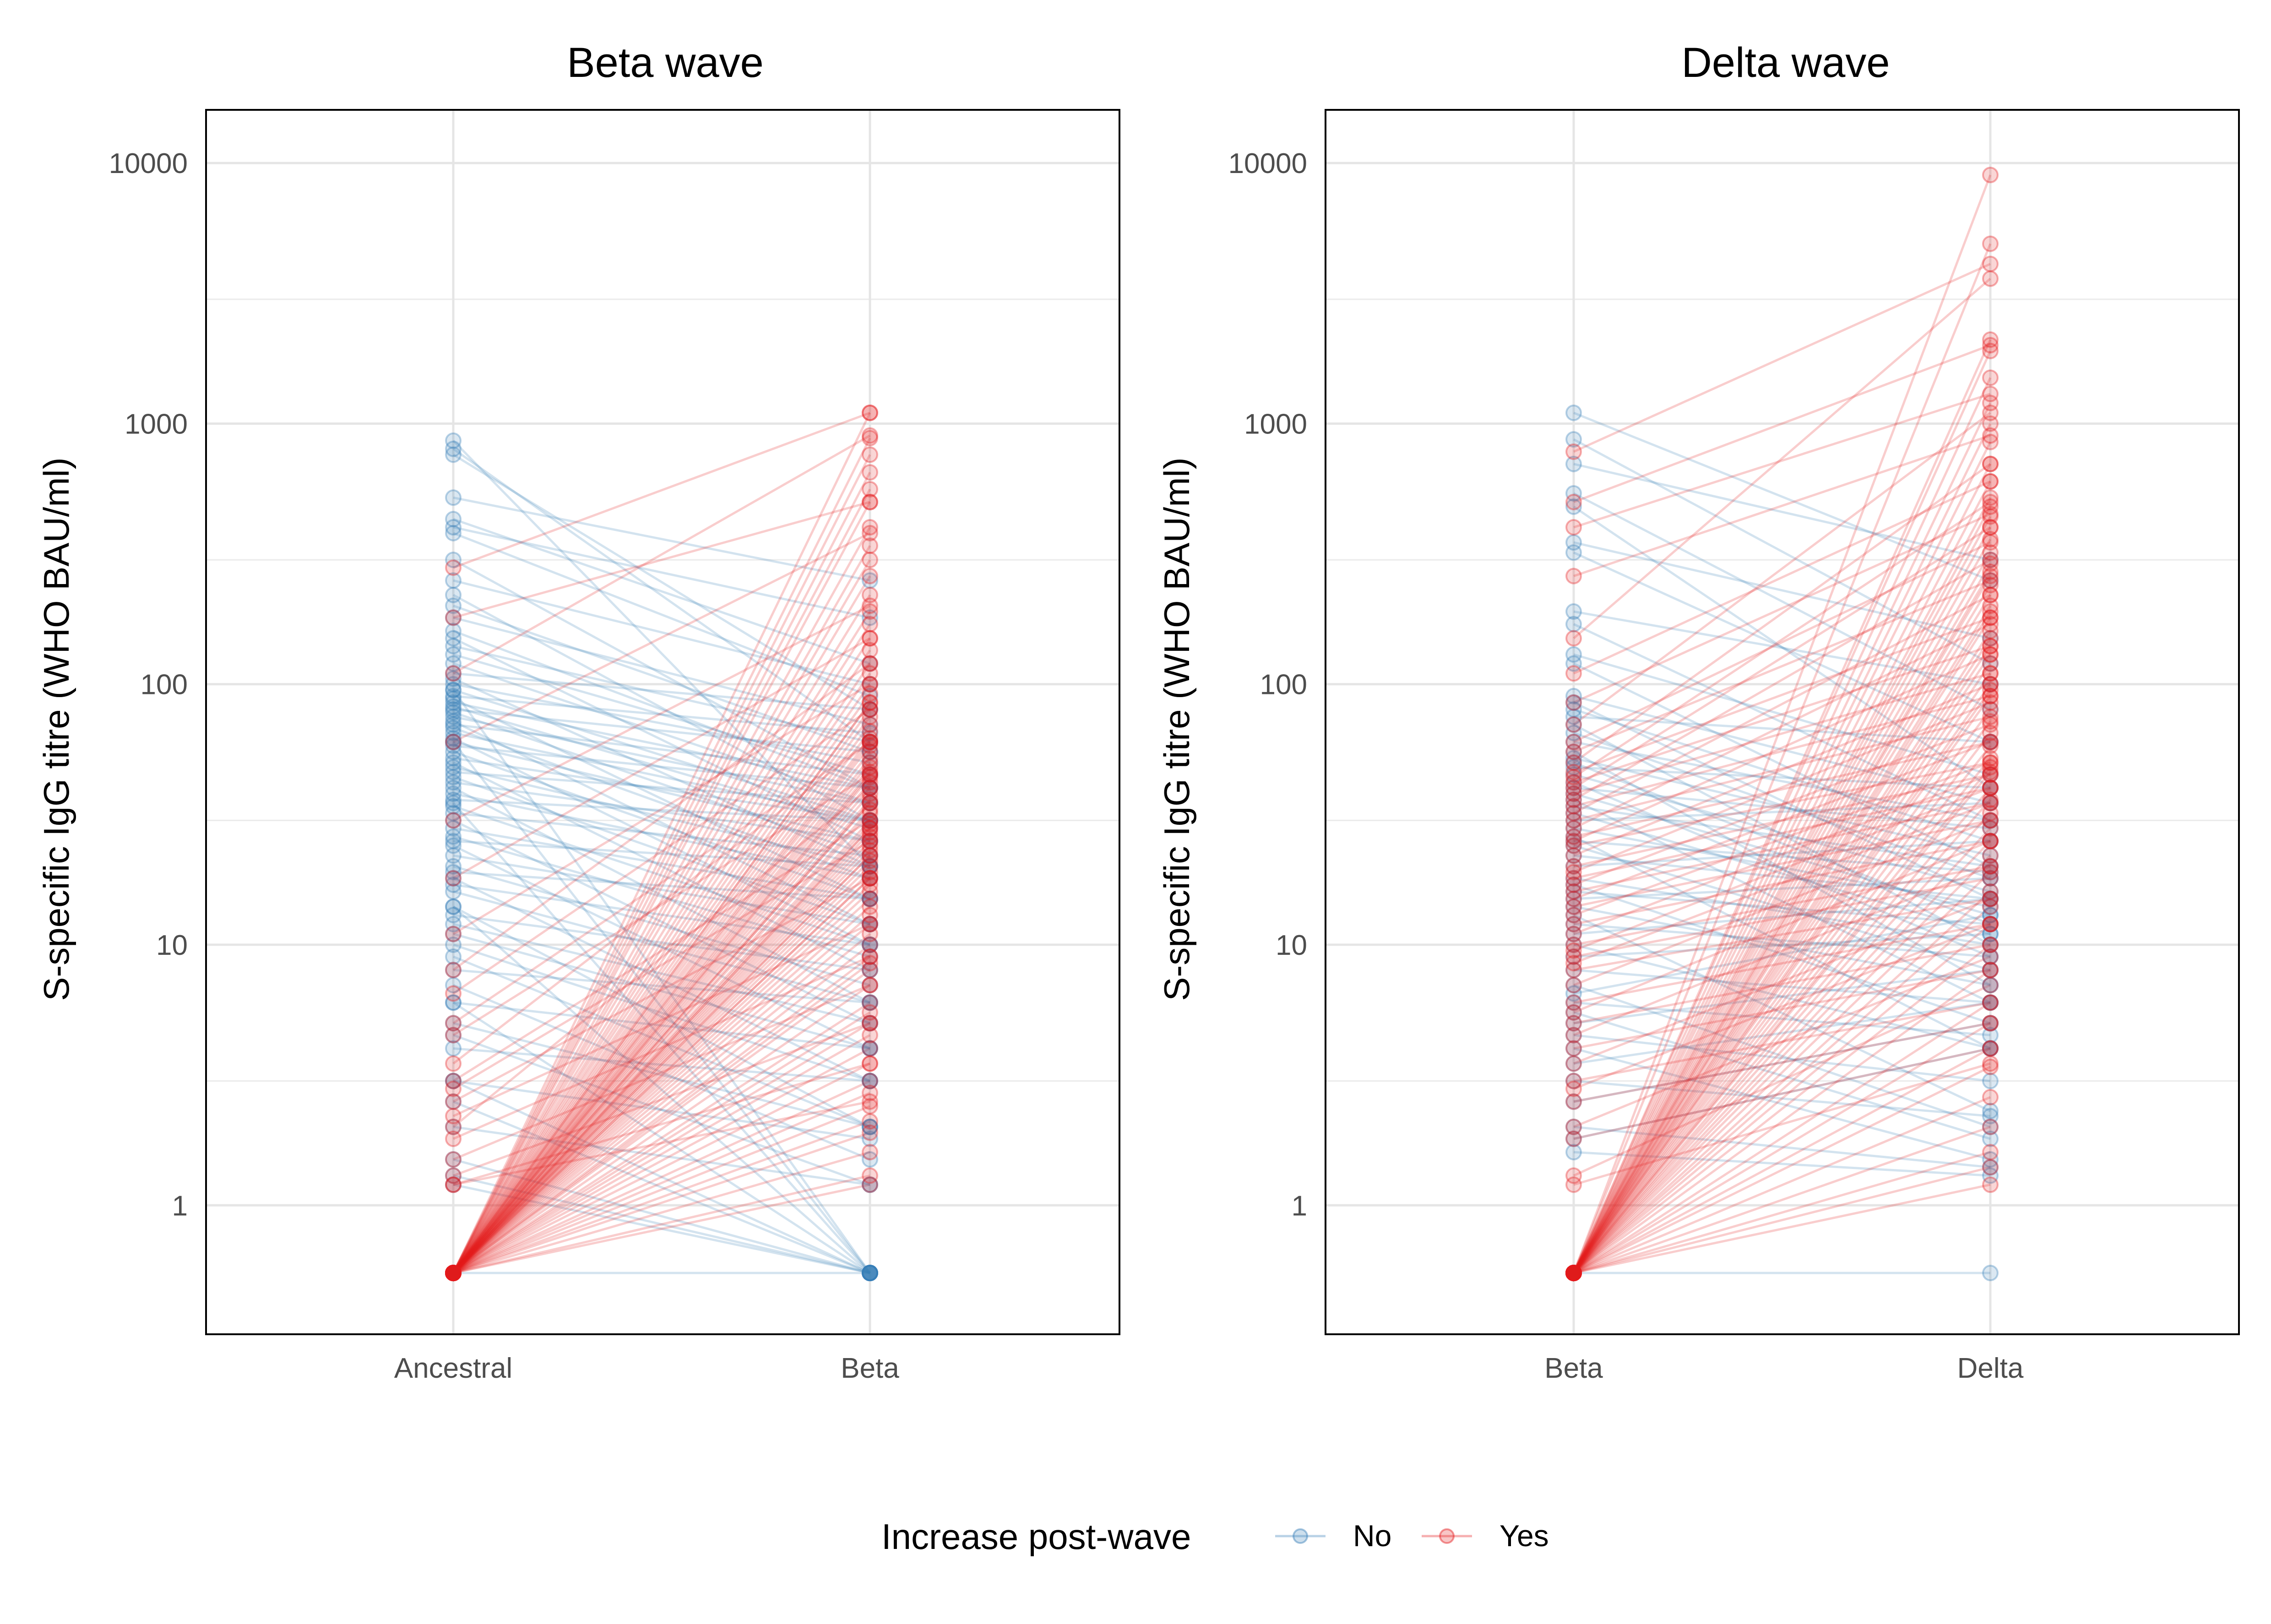 Image resolution: width=2271 pixels, height=1624 pixels. What do you see at coordinates (1292, 945) in the screenshot?
I see `y-tick-label: 10` at bounding box center [1292, 945].